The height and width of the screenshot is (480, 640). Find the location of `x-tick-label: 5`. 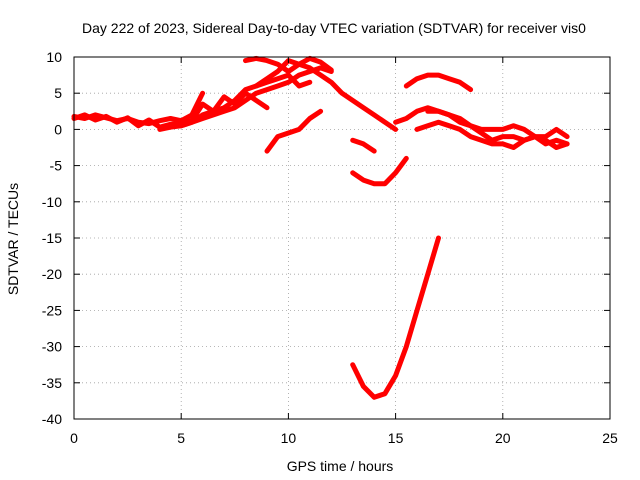

x-tick-label: 5 is located at coordinates (181, 438).